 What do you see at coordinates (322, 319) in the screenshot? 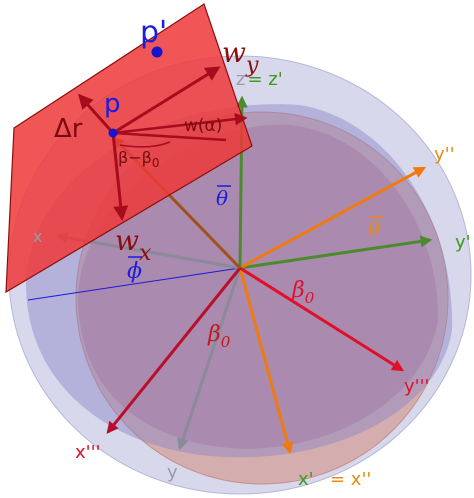
I see `y-triple-prime-axis` at bounding box center [322, 319].